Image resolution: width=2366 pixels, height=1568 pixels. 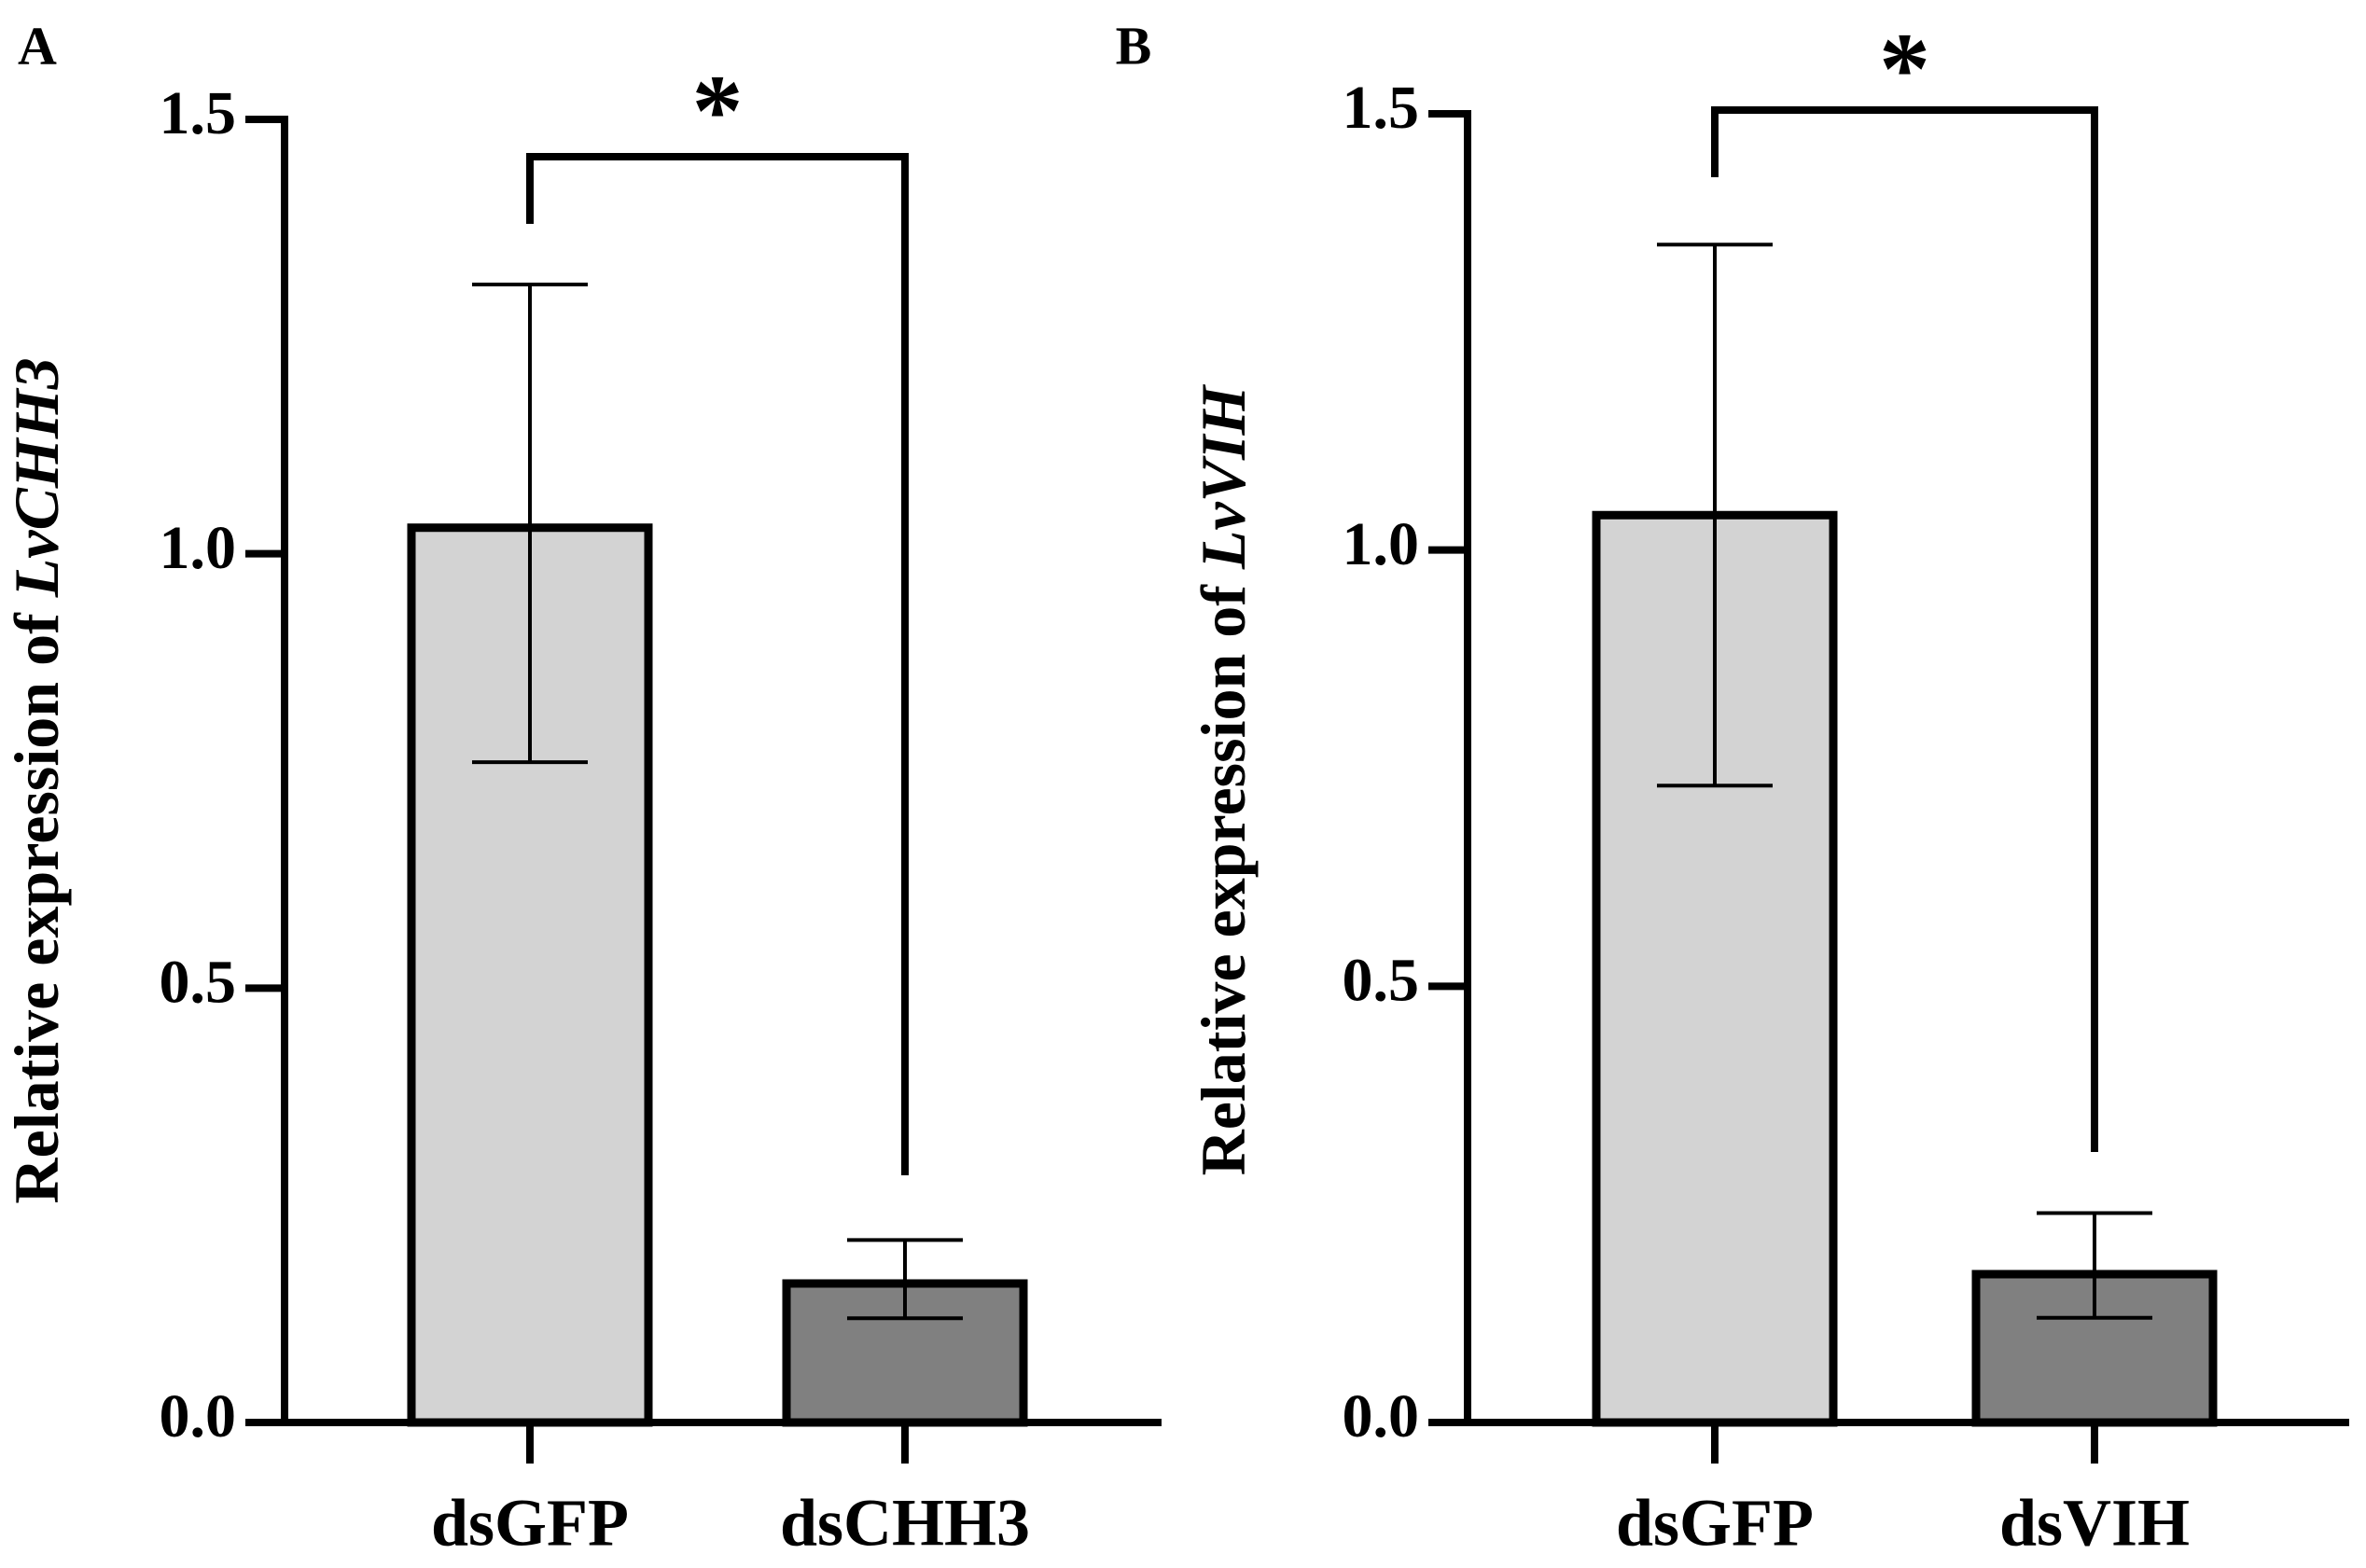 What do you see at coordinates (37, 45) in the screenshot?
I see `panel-label: A` at bounding box center [37, 45].